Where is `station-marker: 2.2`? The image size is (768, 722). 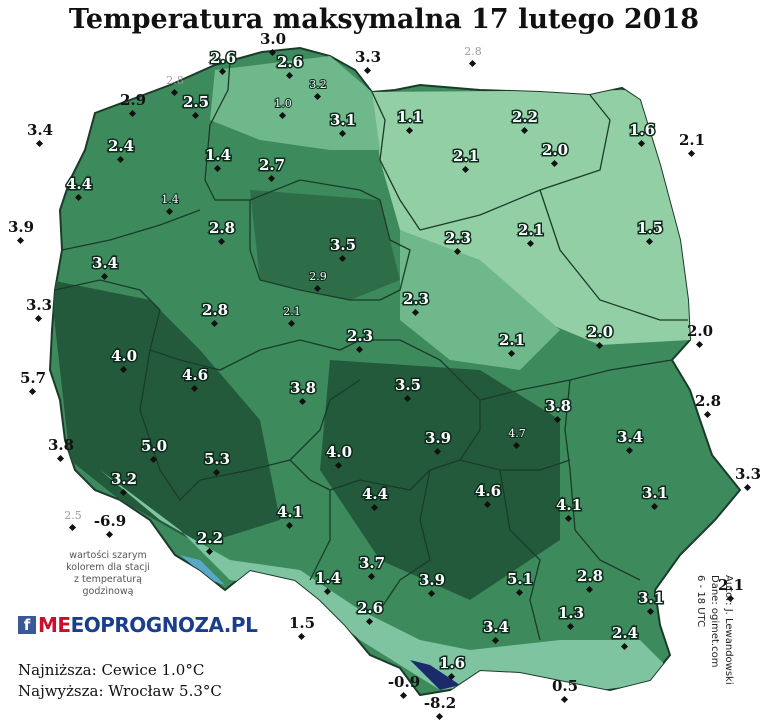 station-marker: 2.2 is located at coordinates (525, 121).